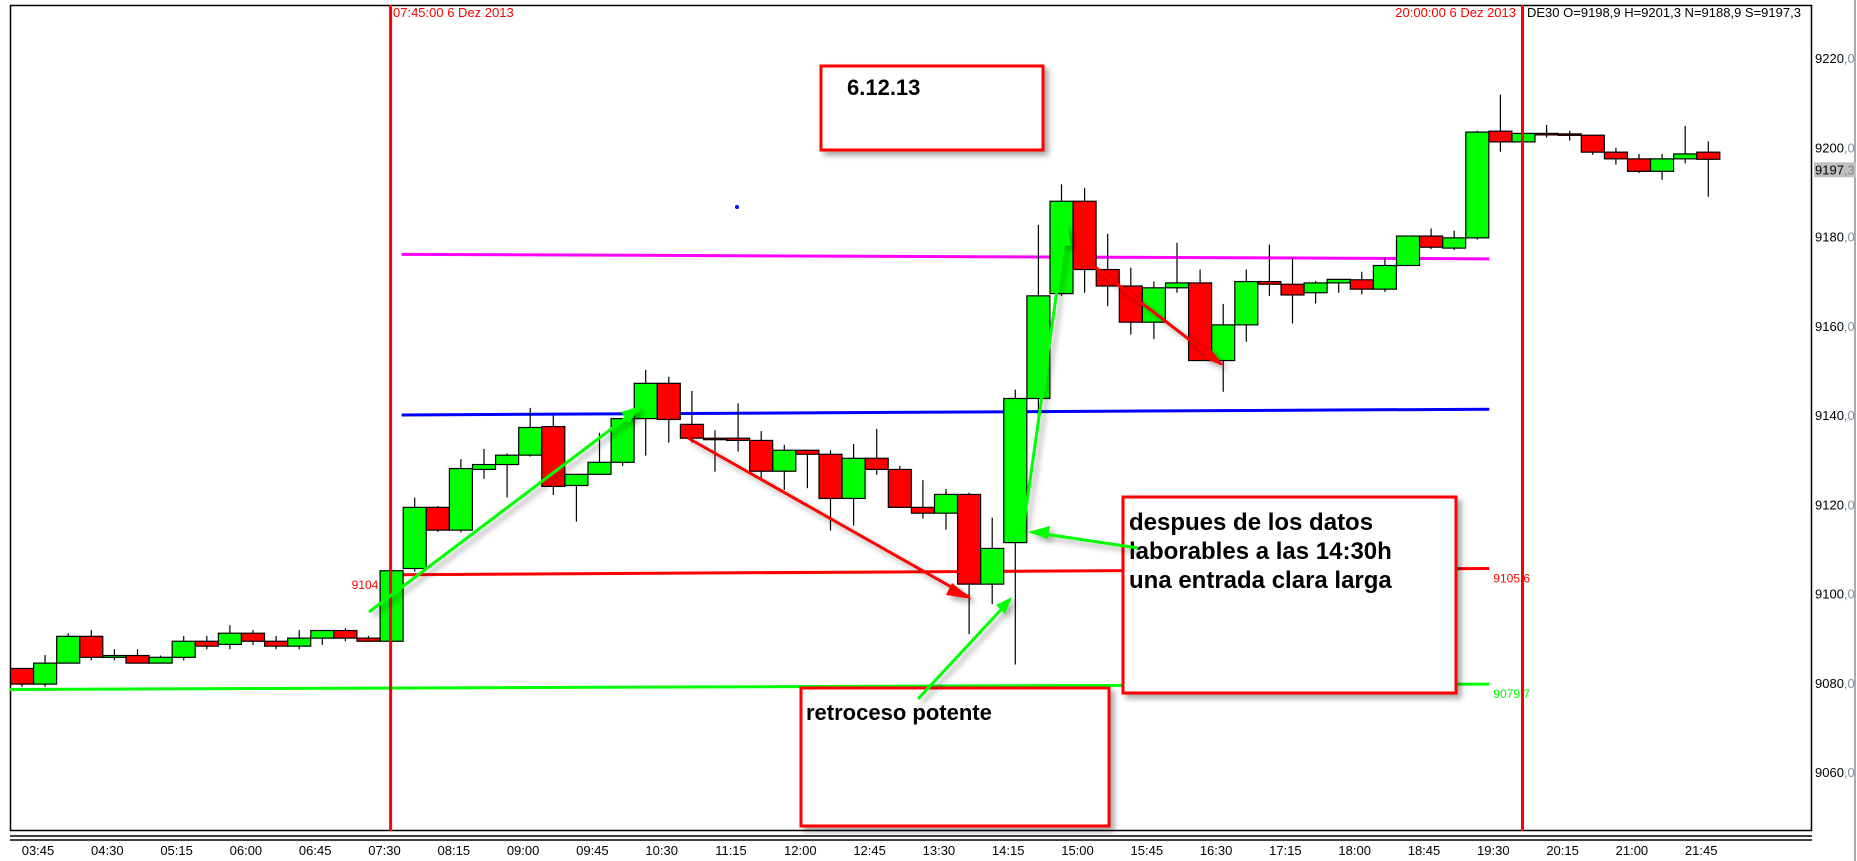  Describe the element at coordinates (932, 108) in the screenshot. I see `date-annotation: 6.12.13` at that location.